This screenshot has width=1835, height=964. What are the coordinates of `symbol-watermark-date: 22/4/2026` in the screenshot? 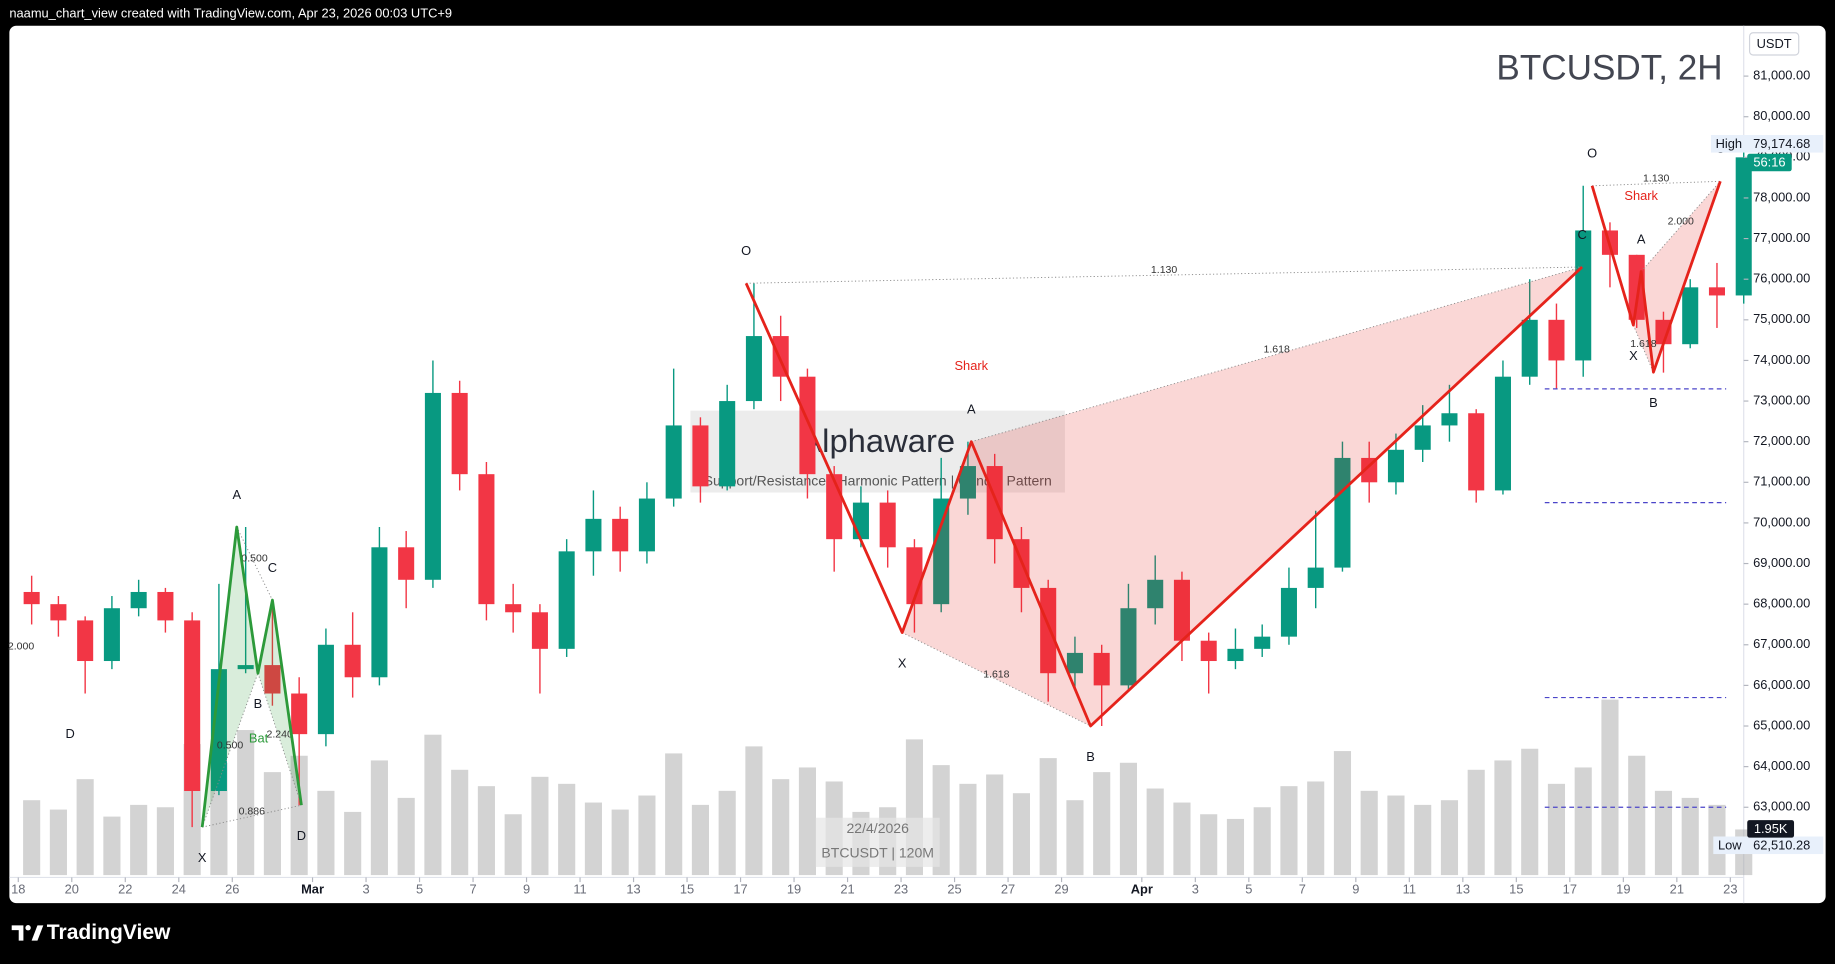 It's located at (877, 828).